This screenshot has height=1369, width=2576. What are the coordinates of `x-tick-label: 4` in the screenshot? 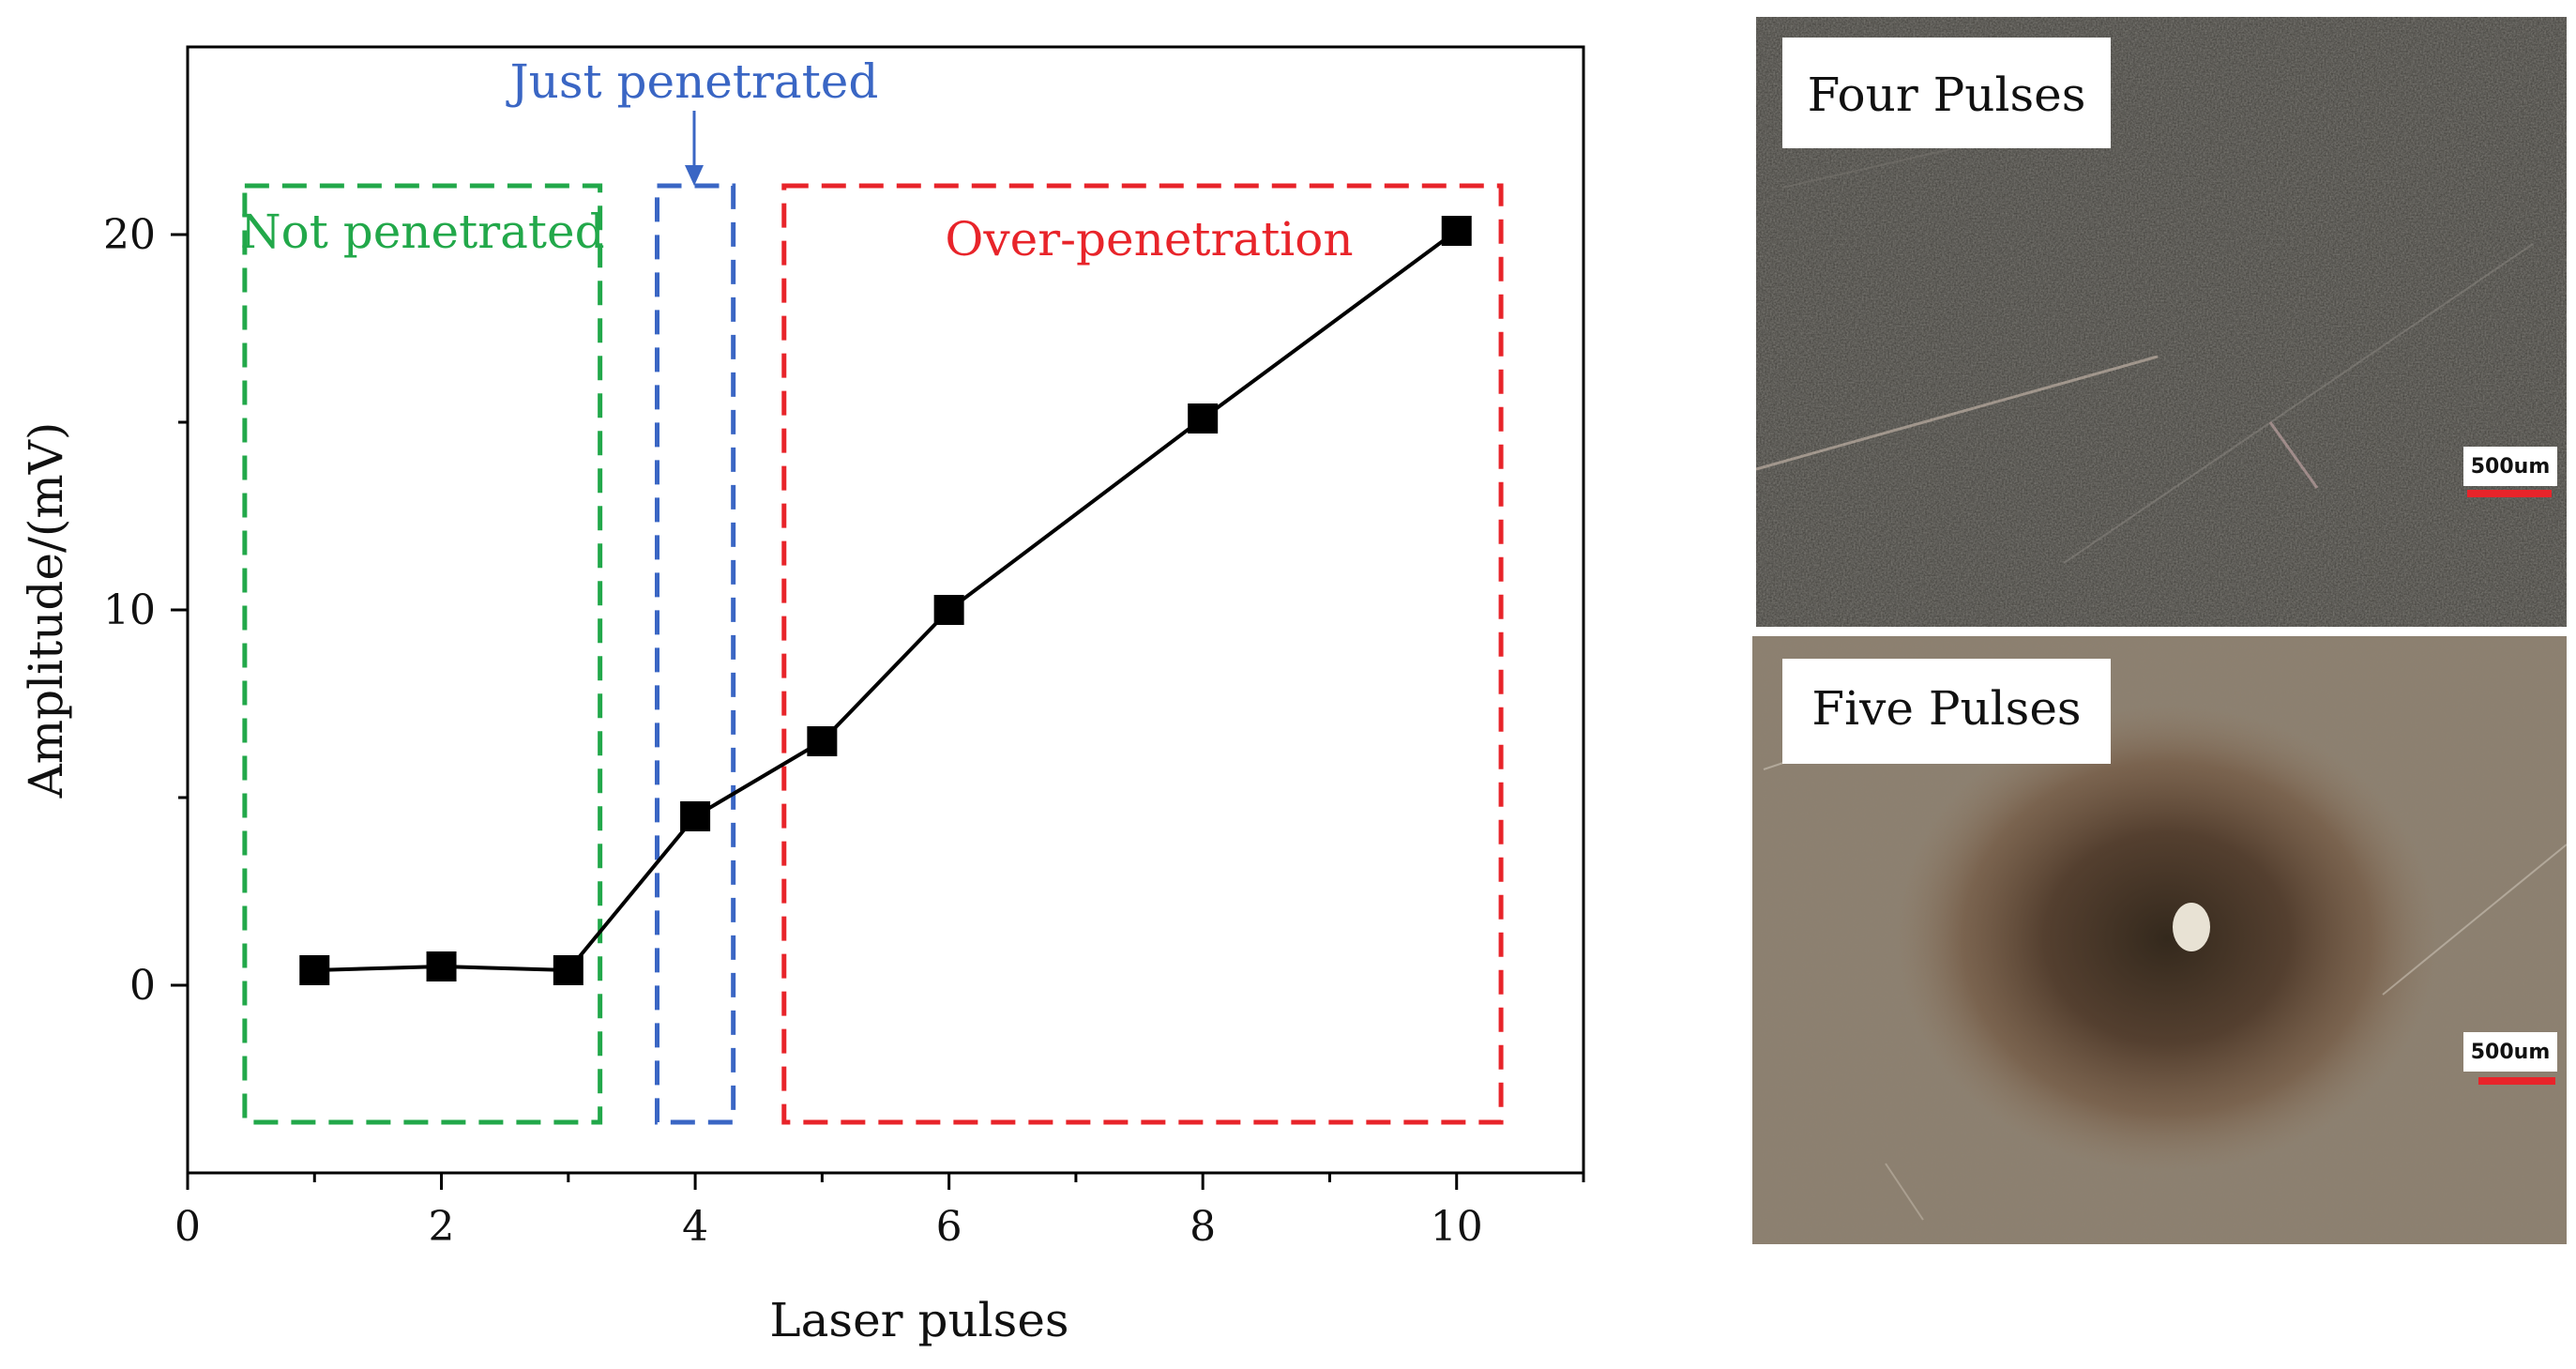 It's located at (695, 1227).